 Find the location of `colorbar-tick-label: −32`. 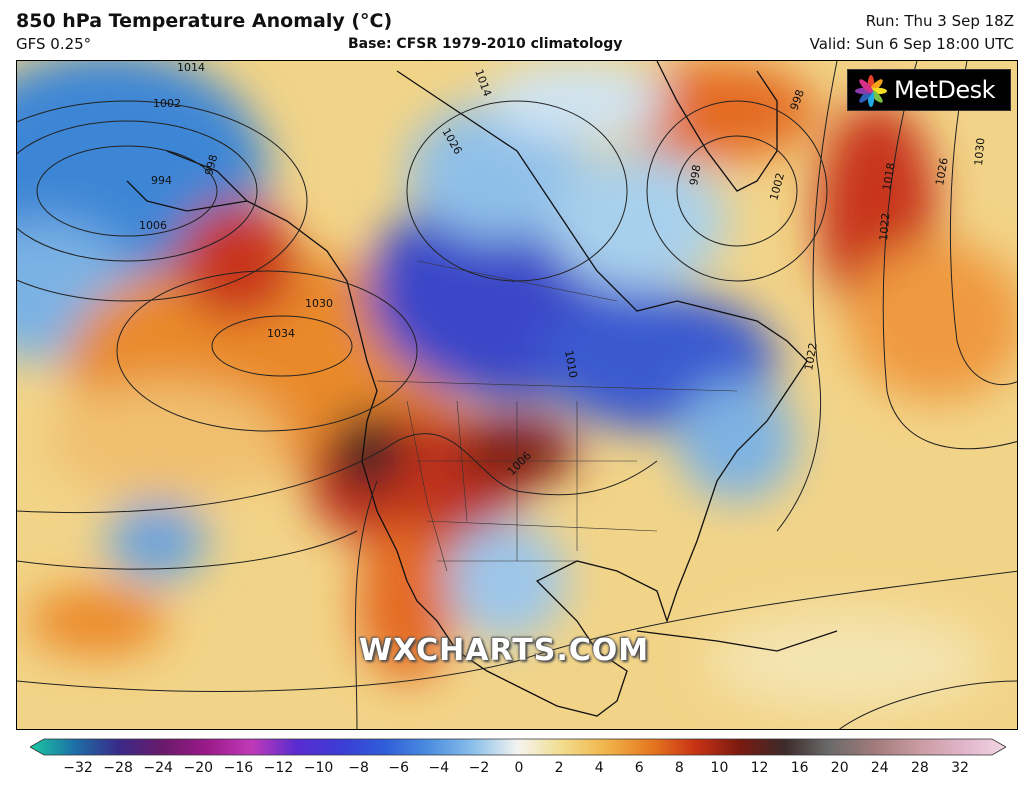

colorbar-tick-label: −32 is located at coordinates (78, 768).